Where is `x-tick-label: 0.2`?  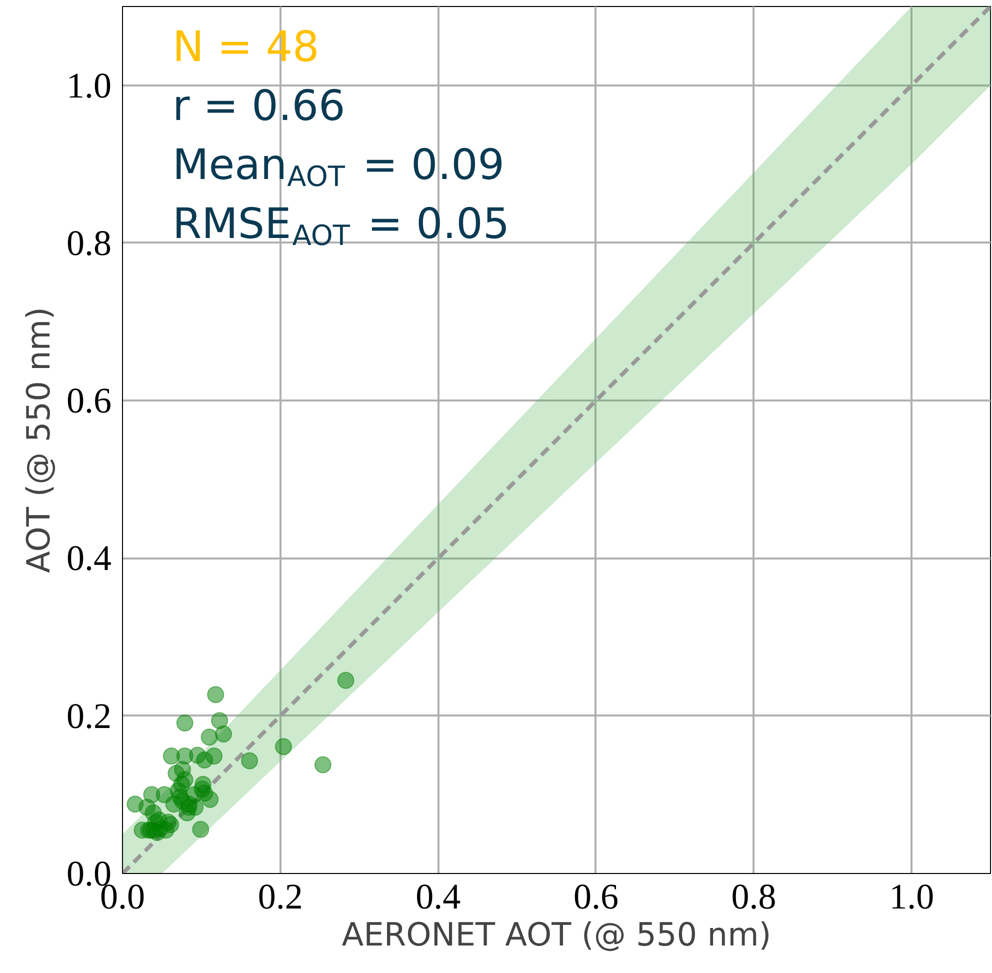 x-tick-label: 0.2 is located at coordinates (280, 896).